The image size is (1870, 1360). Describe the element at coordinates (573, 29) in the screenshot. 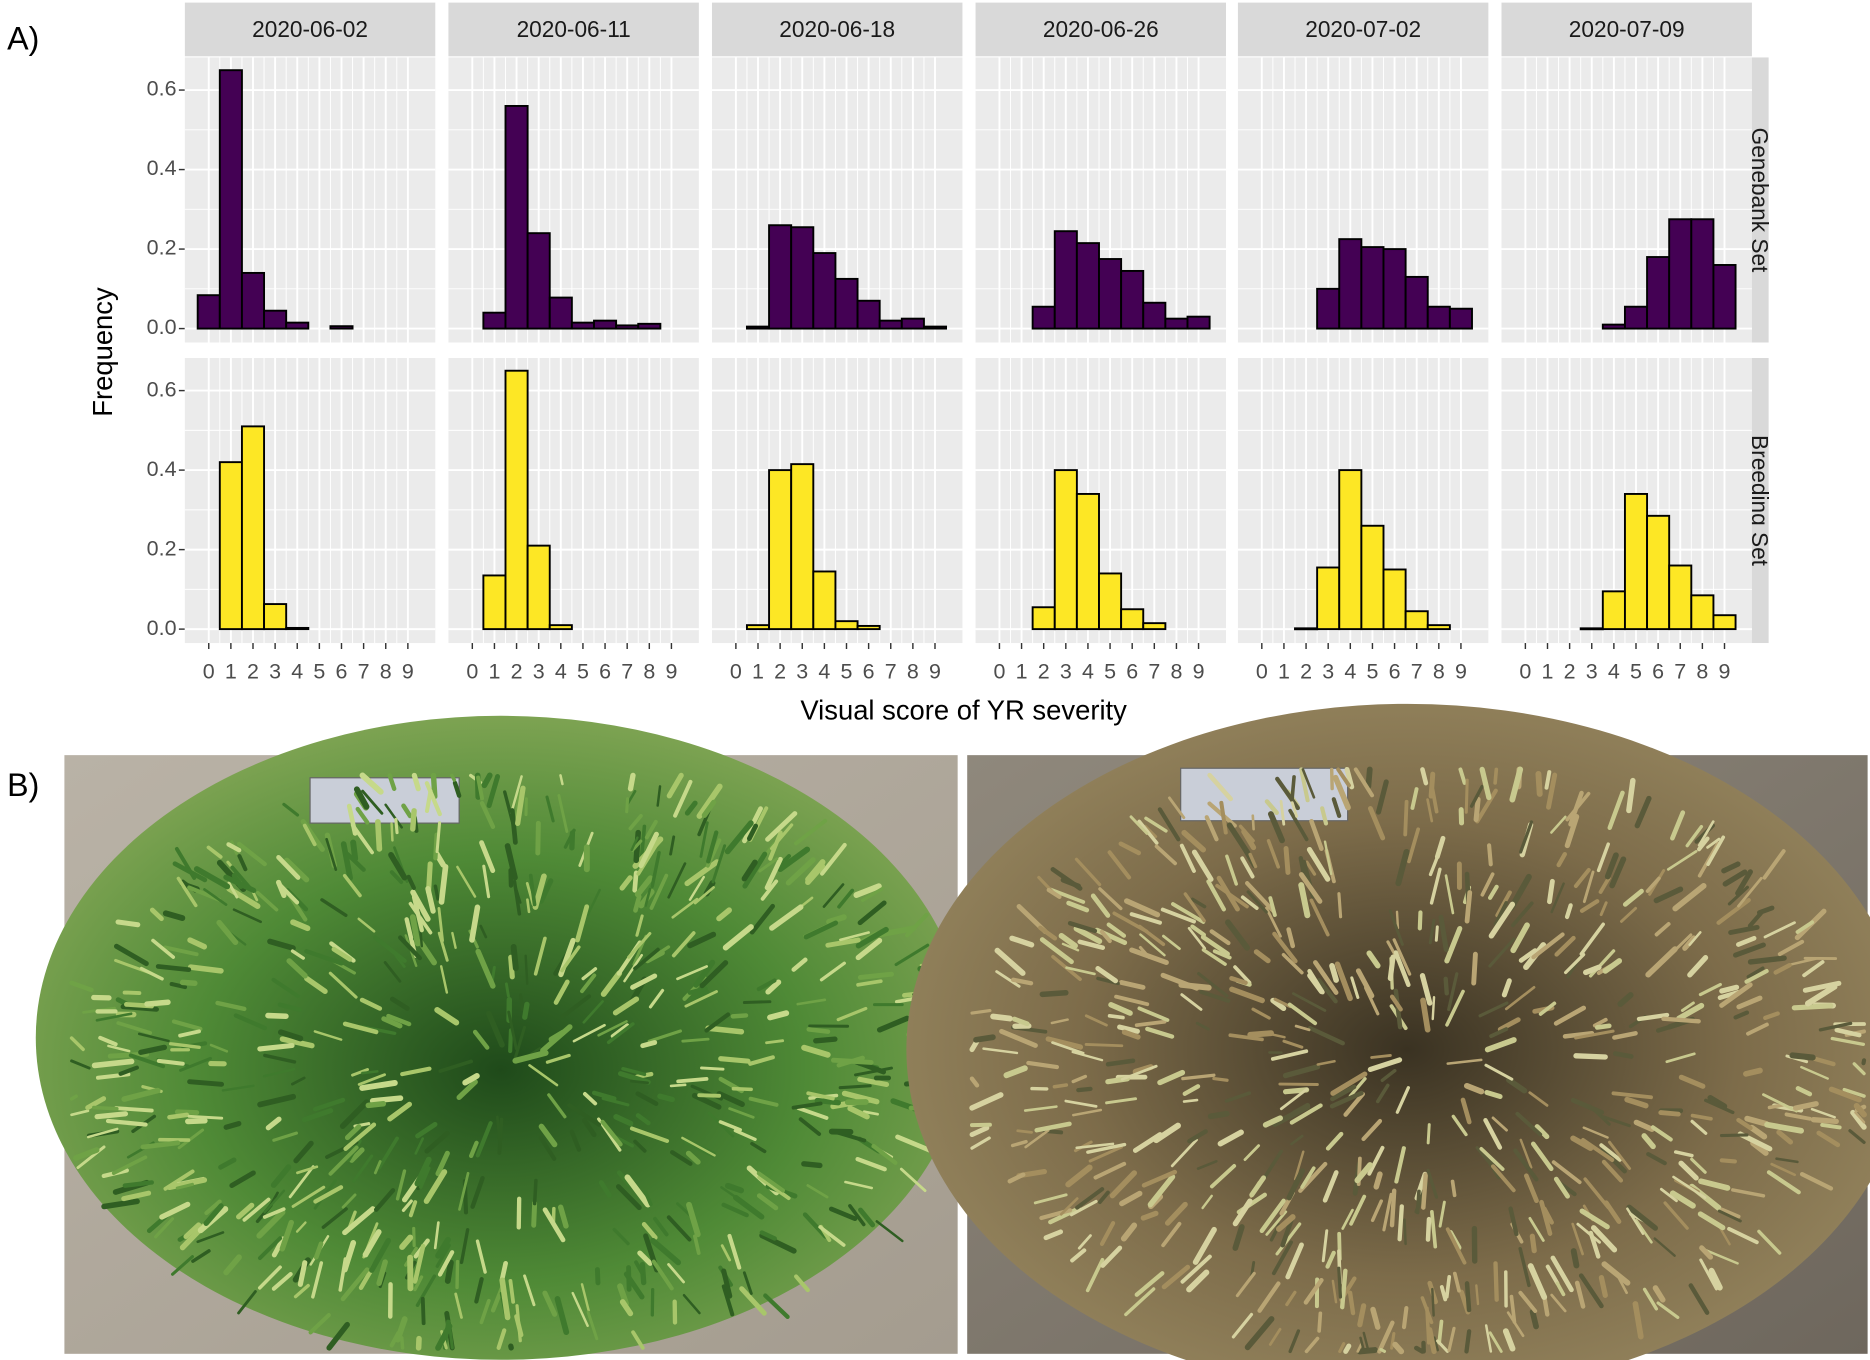

I see `strip-background` at that location.